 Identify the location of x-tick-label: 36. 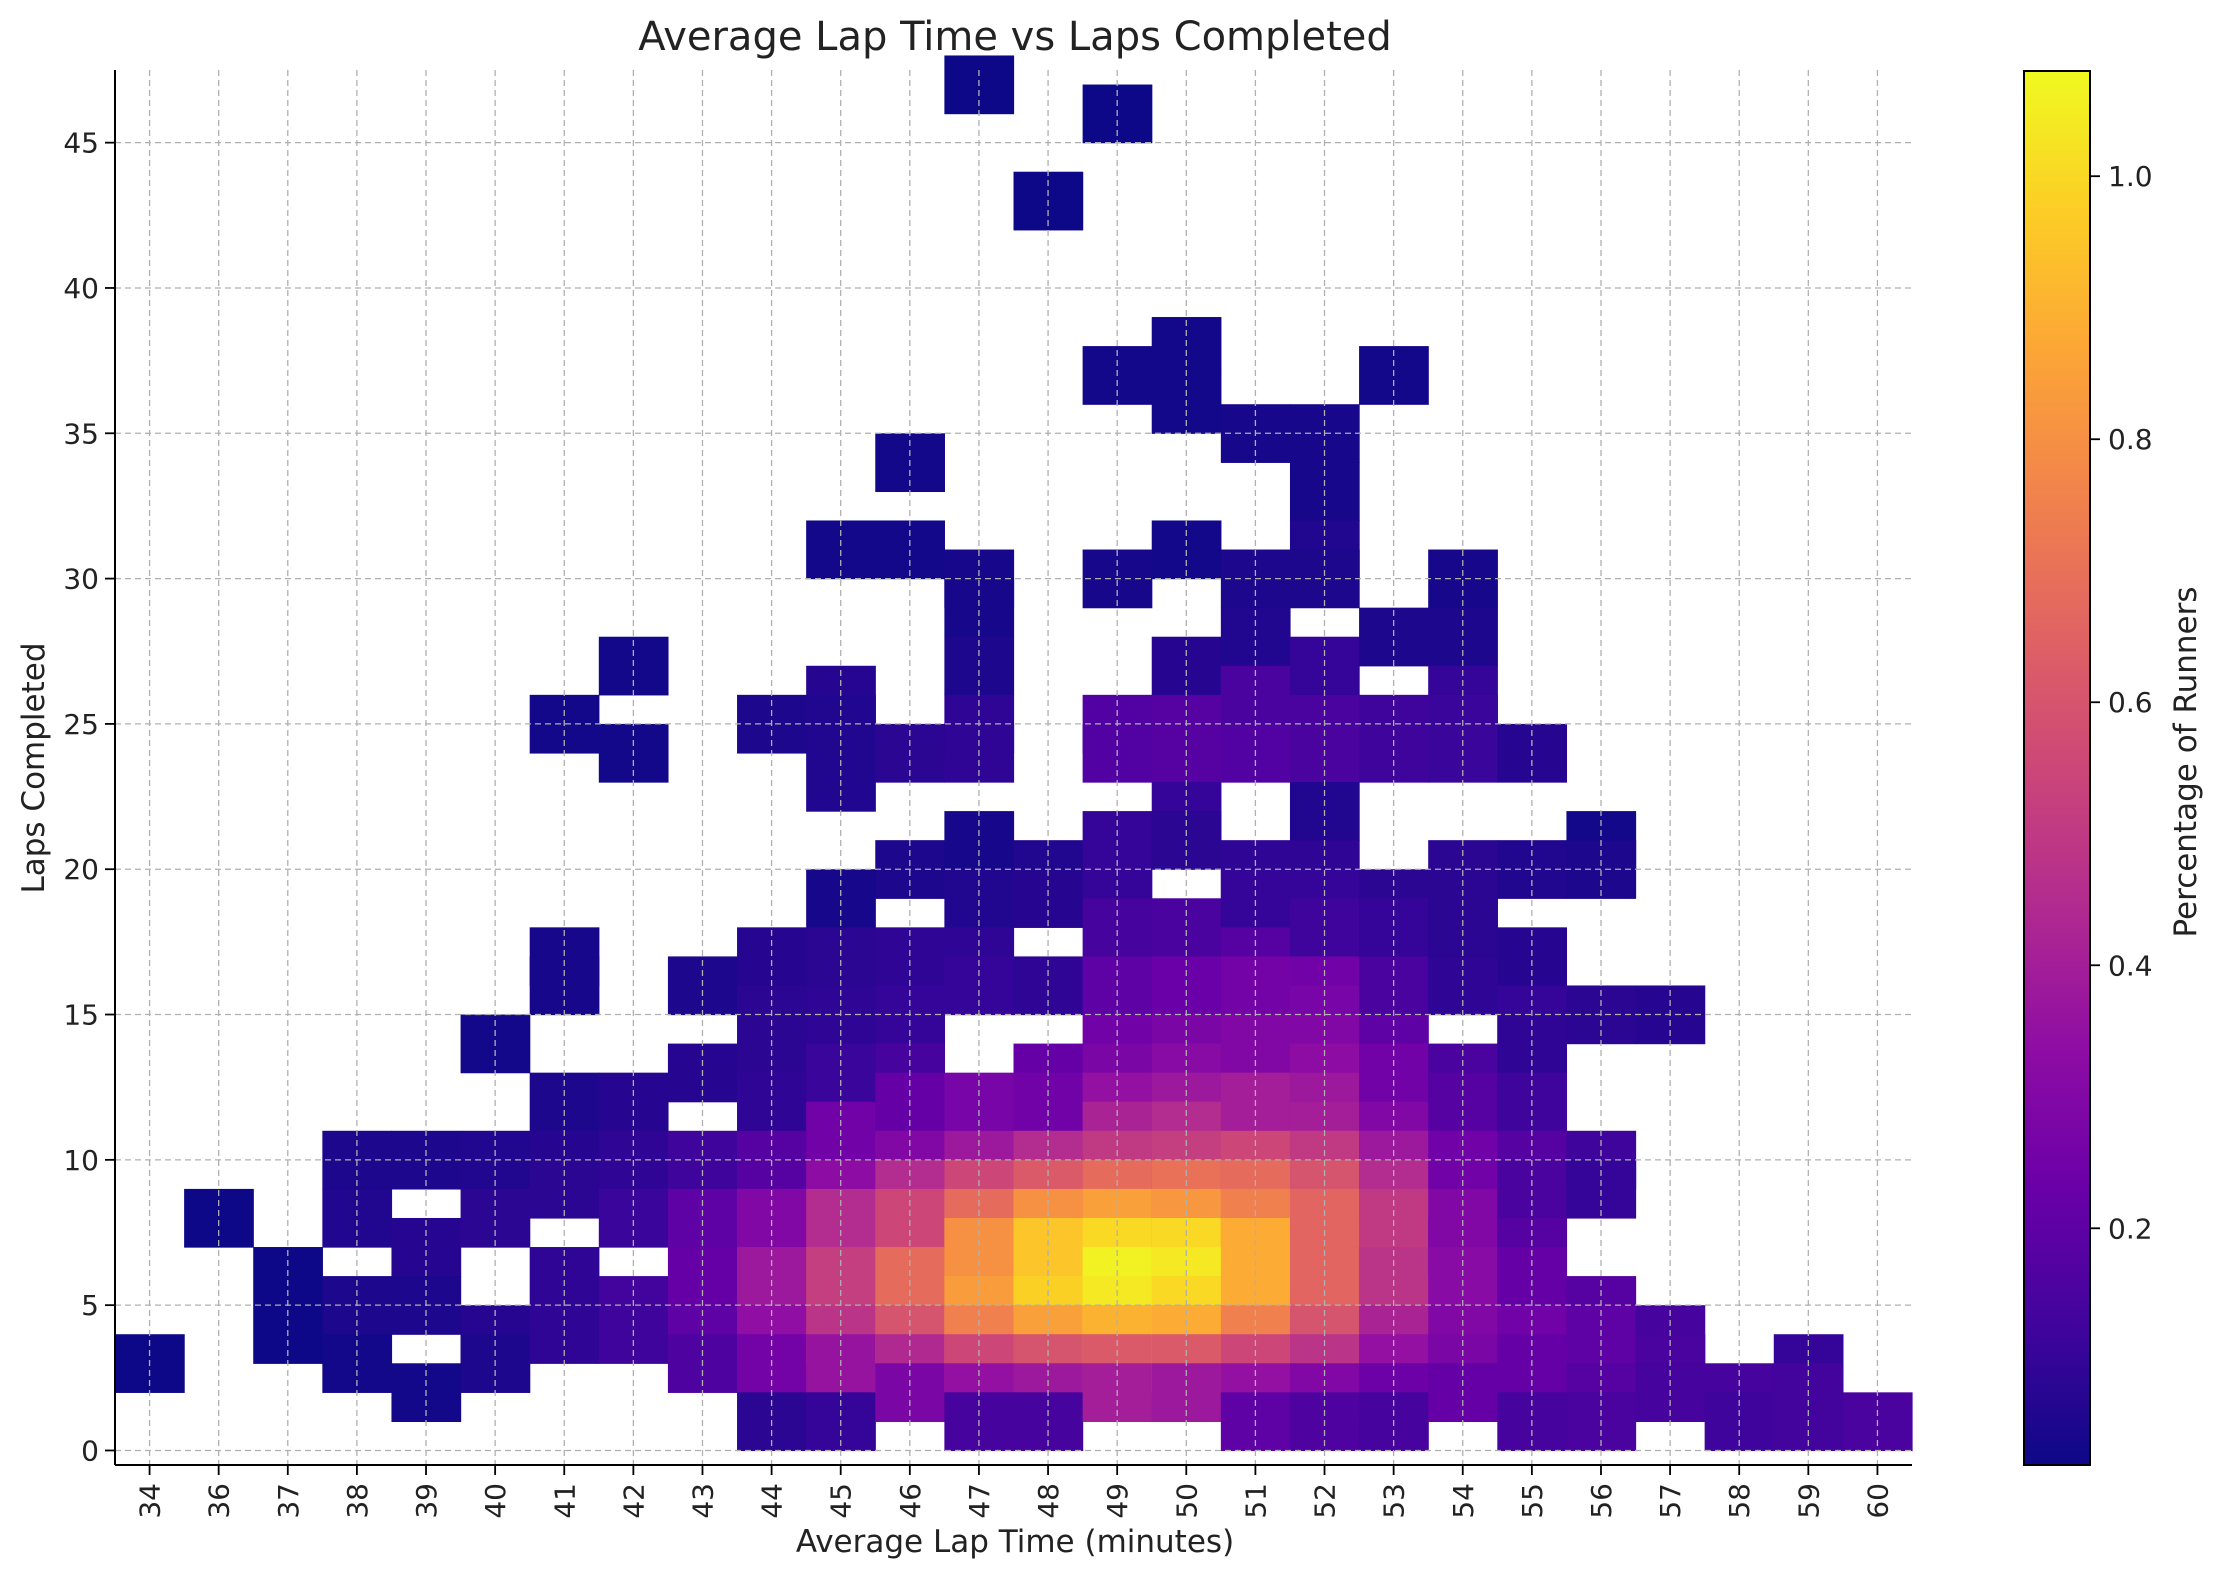
(219, 1501).